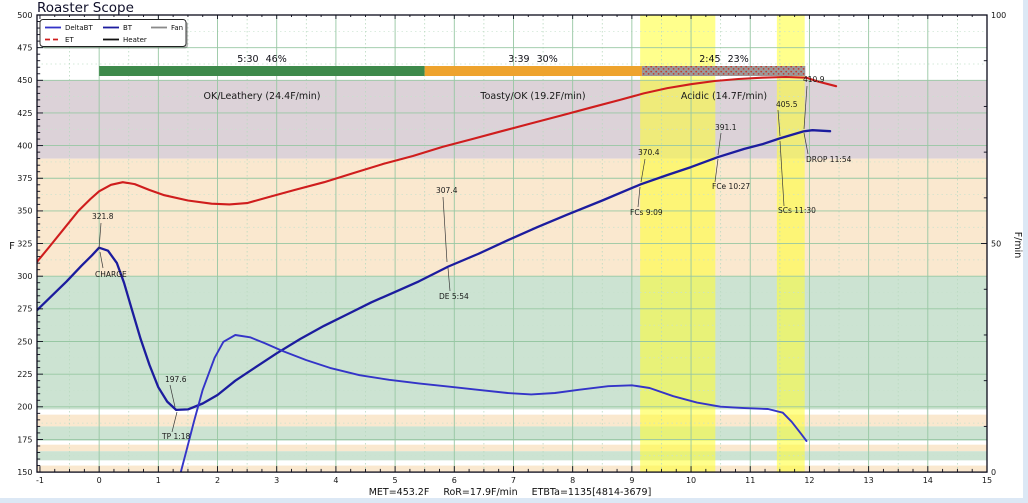 Image resolution: width=1028 pixels, height=503 pixels. Describe the element at coordinates (514, 500) in the screenshot. I see `window-bottom-edge` at that location.